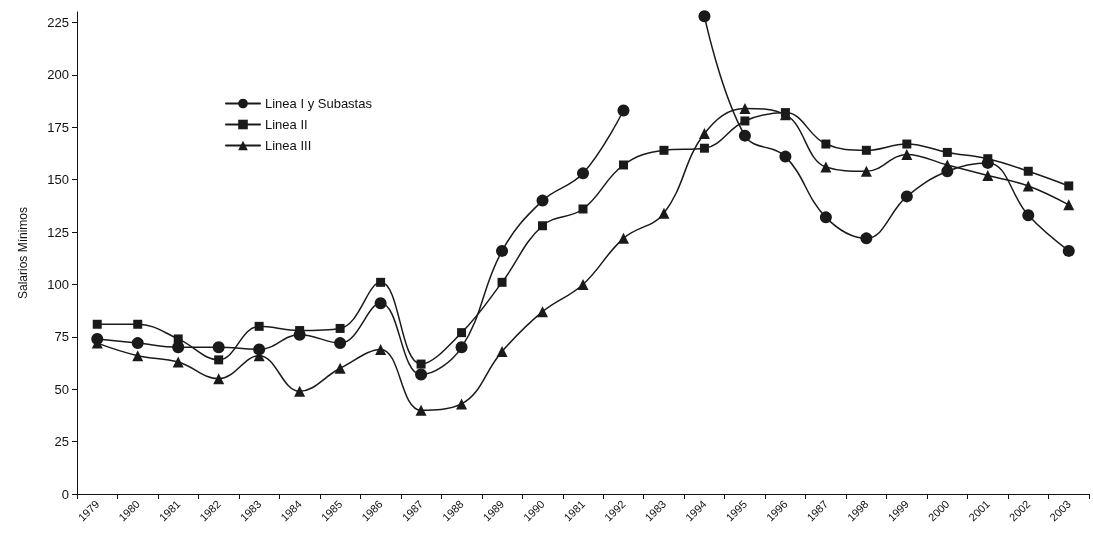  What do you see at coordinates (65, 494) in the screenshot?
I see `y-tick-label: 0` at bounding box center [65, 494].